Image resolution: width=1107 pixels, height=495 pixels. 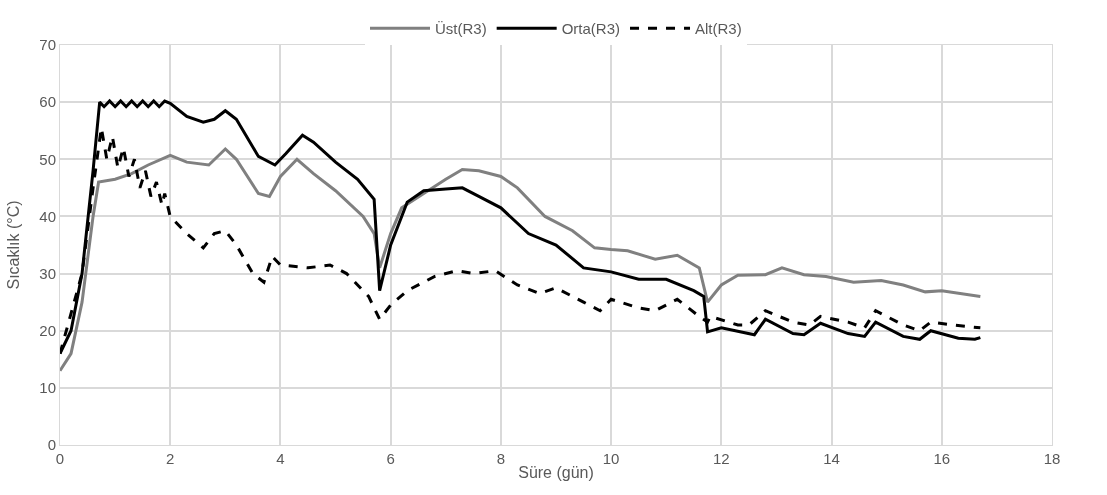 I want to click on x-tick-label: 12, so click(x=721, y=458).